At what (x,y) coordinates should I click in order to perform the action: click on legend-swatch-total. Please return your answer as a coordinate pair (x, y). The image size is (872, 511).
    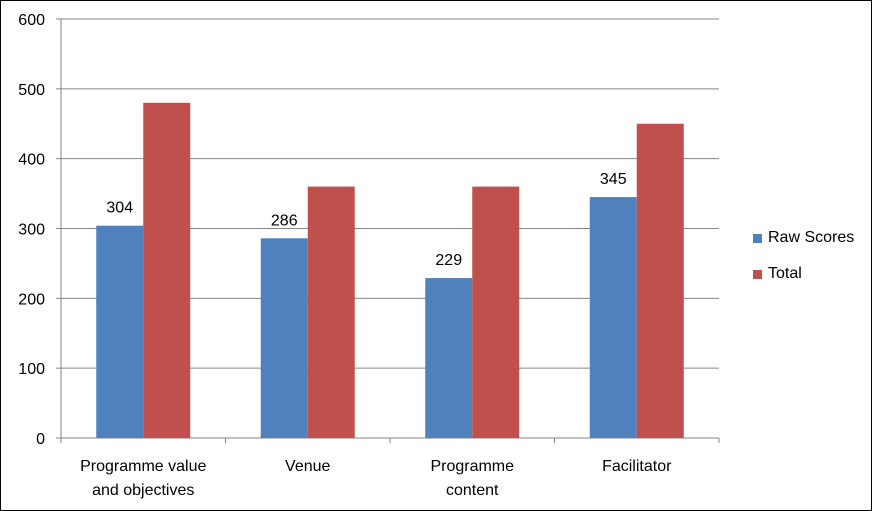
    Looking at the image, I should click on (757, 274).